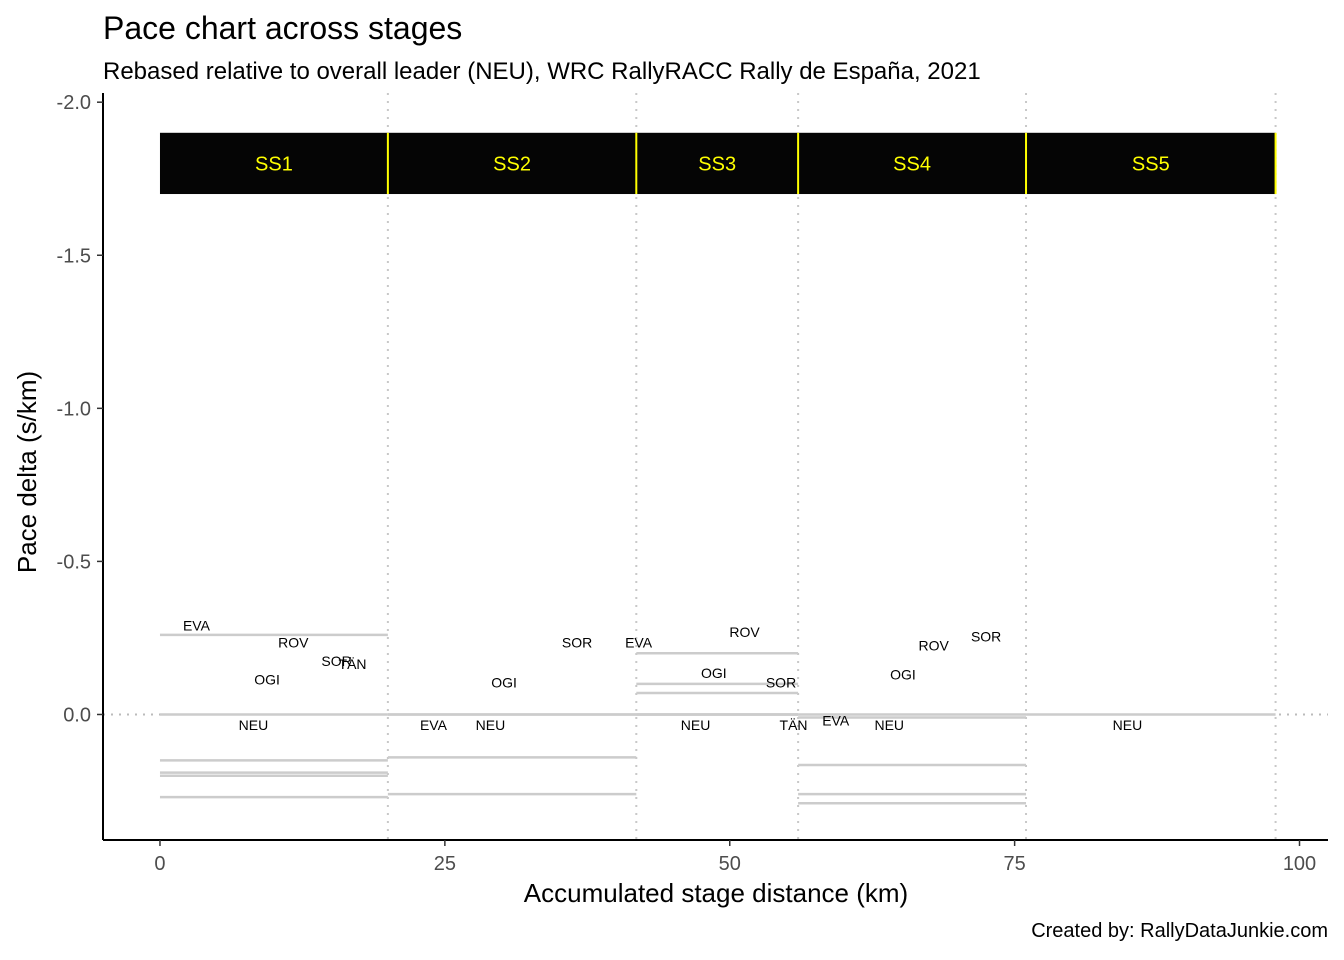 The height and width of the screenshot is (960, 1344). I want to click on x-tick-label-0: 0, so click(159, 864).